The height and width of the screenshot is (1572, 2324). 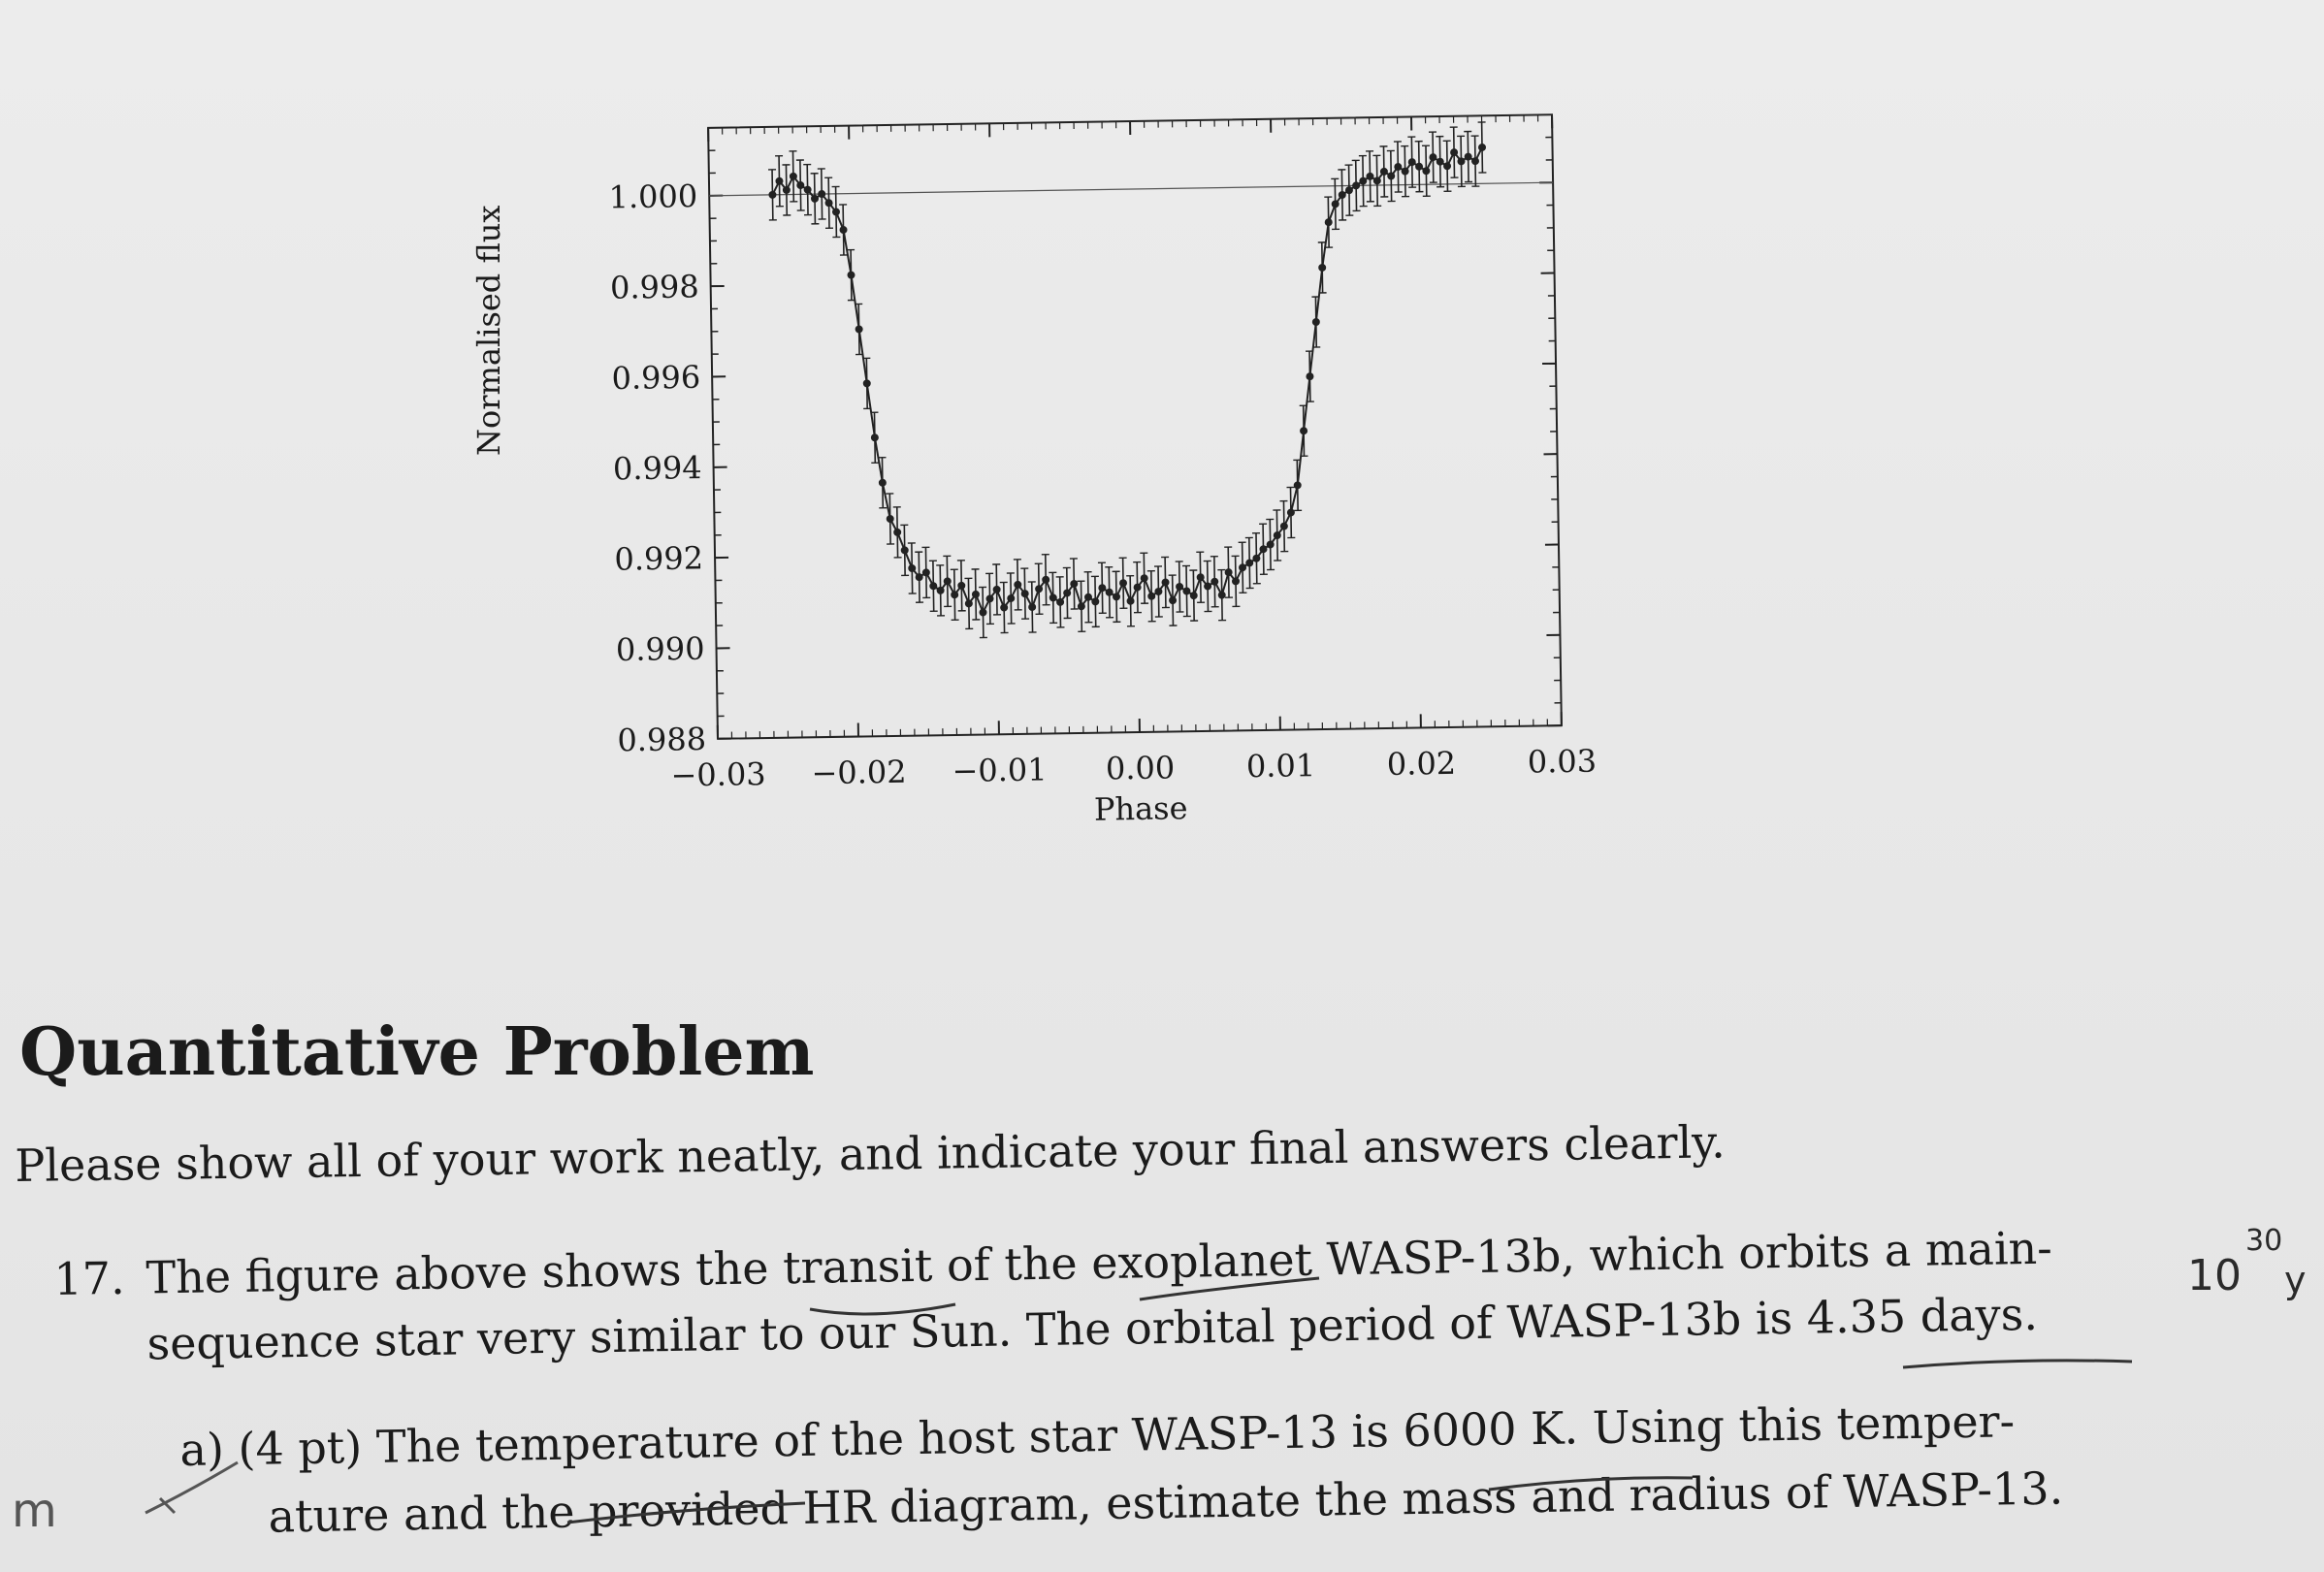 What do you see at coordinates (859, 773) in the screenshot?
I see `x-tick-label: −0.02` at bounding box center [859, 773].